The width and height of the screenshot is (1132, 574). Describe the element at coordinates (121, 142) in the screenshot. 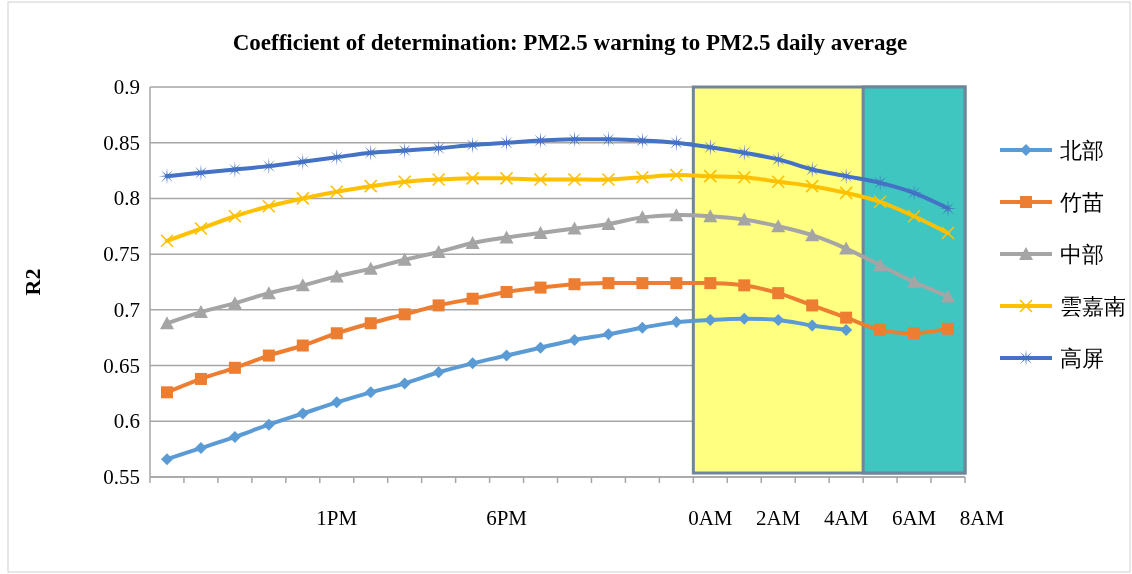

I see `y-tick-label: 0.85` at that location.